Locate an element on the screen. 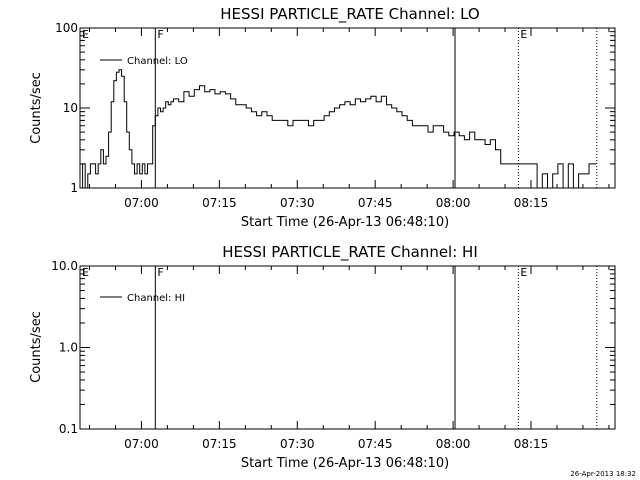  lo-x-tick-label: 07:00 is located at coordinates (141, 203).